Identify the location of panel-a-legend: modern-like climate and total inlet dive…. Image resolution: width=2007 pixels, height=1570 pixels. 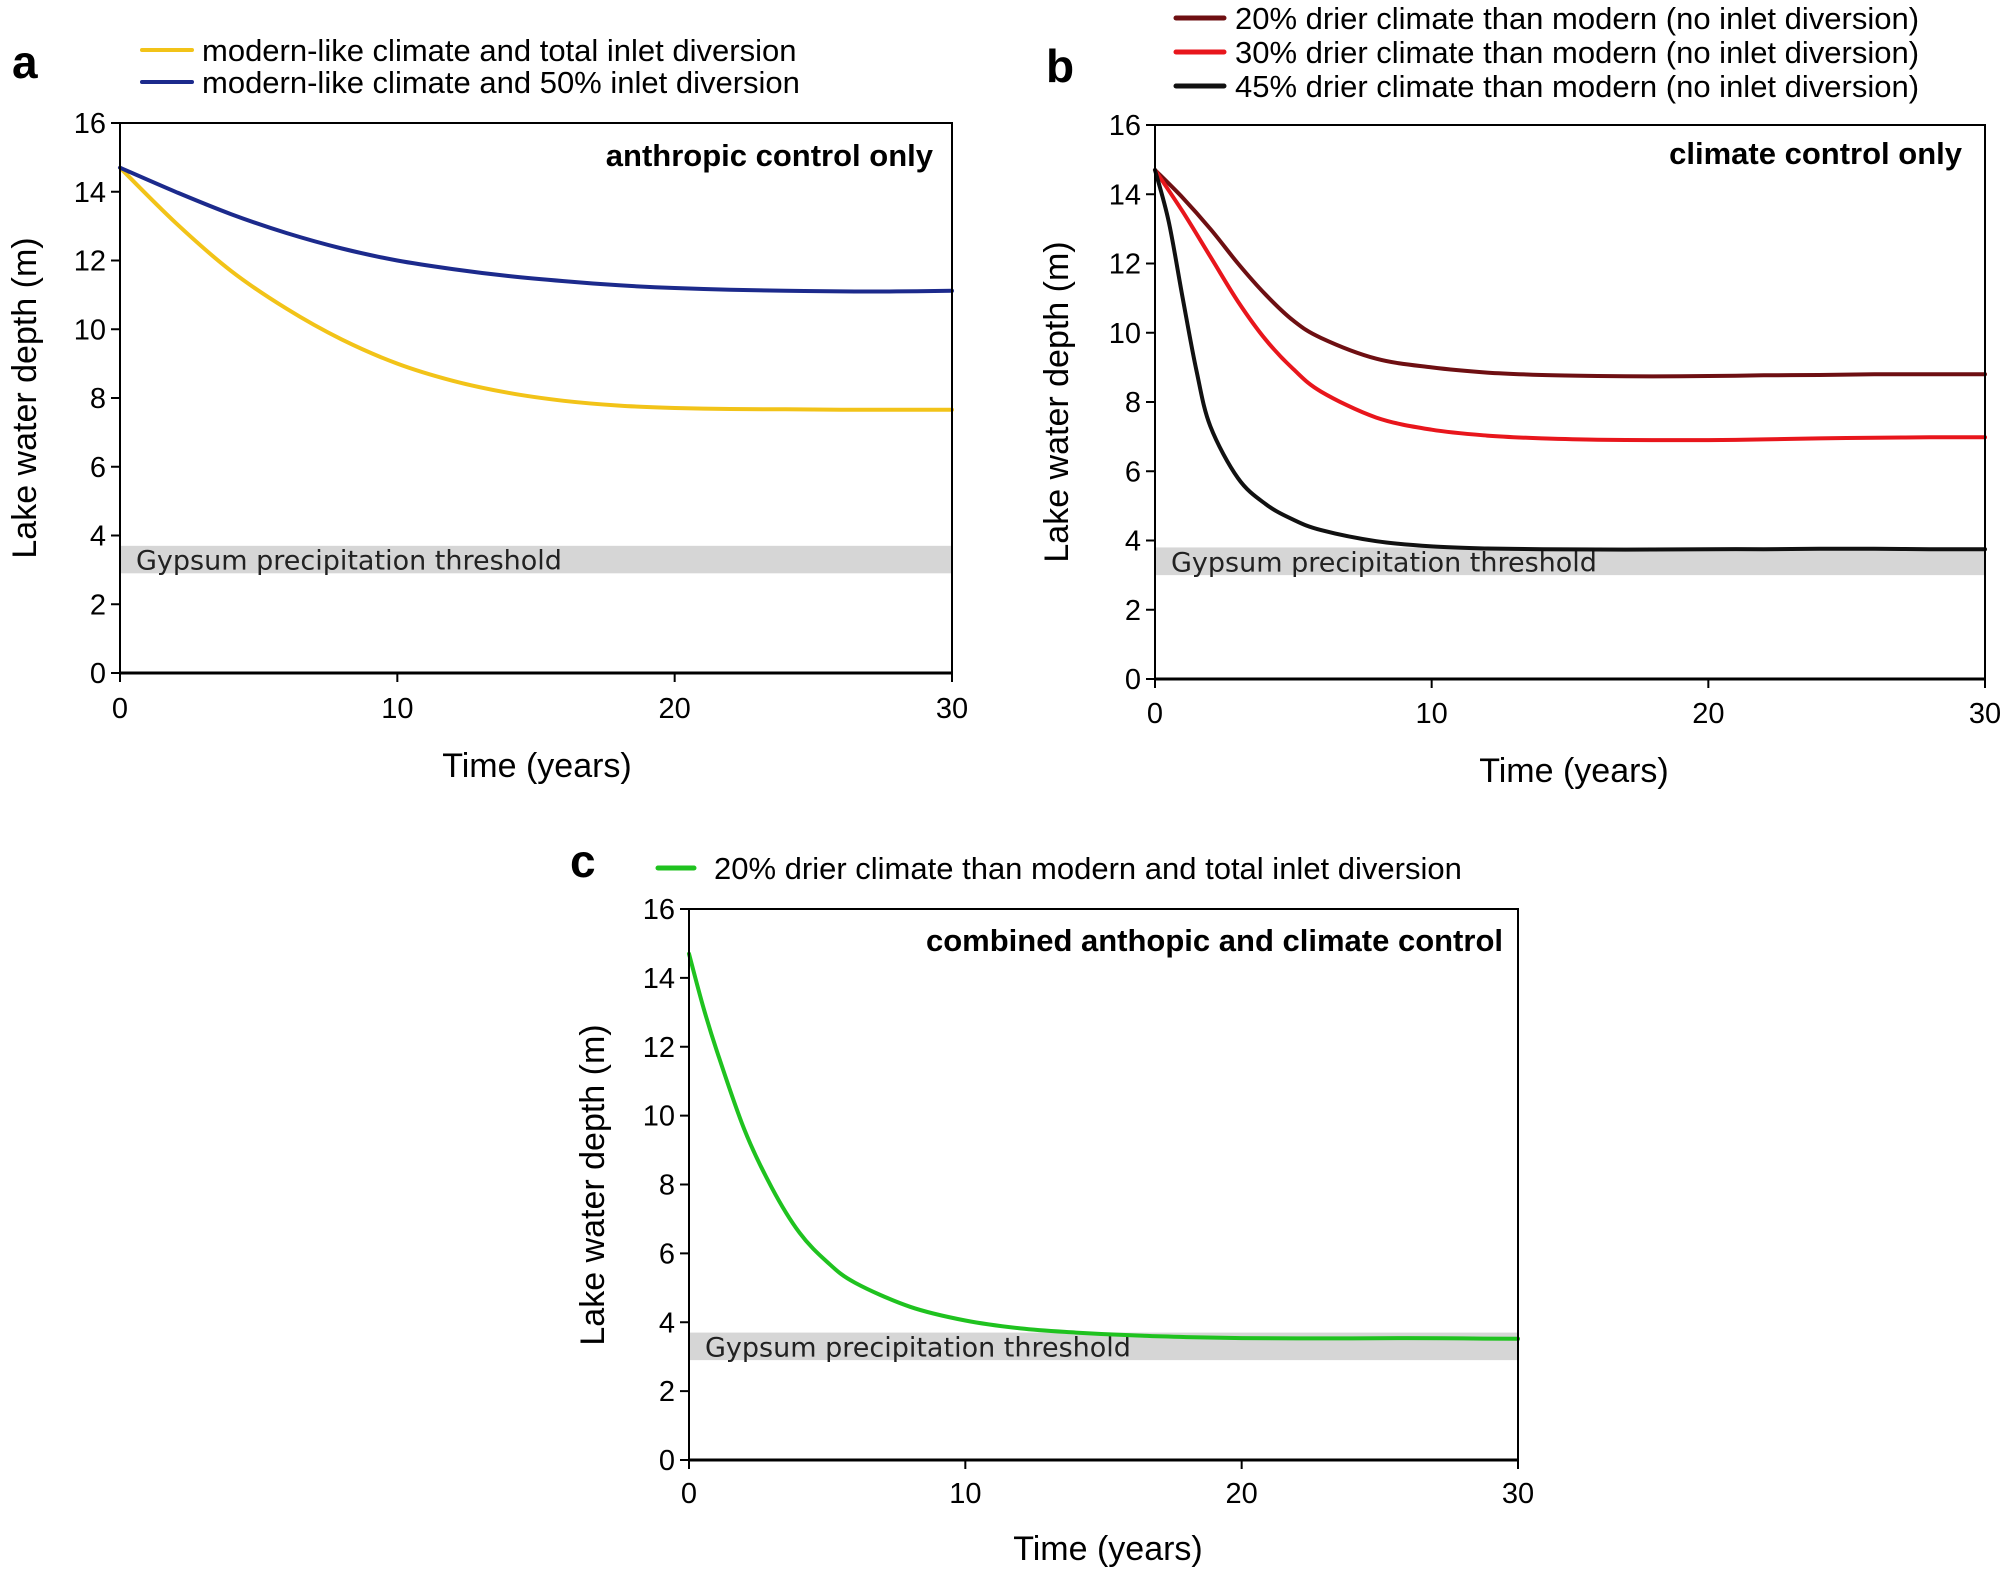
(470, 66).